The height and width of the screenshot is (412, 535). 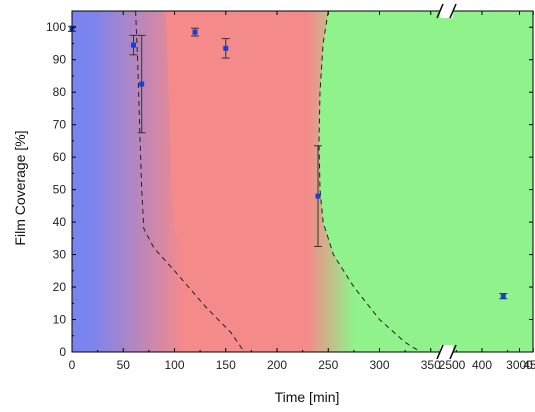 What do you see at coordinates (60, 125) in the screenshot?
I see `y-tick-label: 70` at bounding box center [60, 125].